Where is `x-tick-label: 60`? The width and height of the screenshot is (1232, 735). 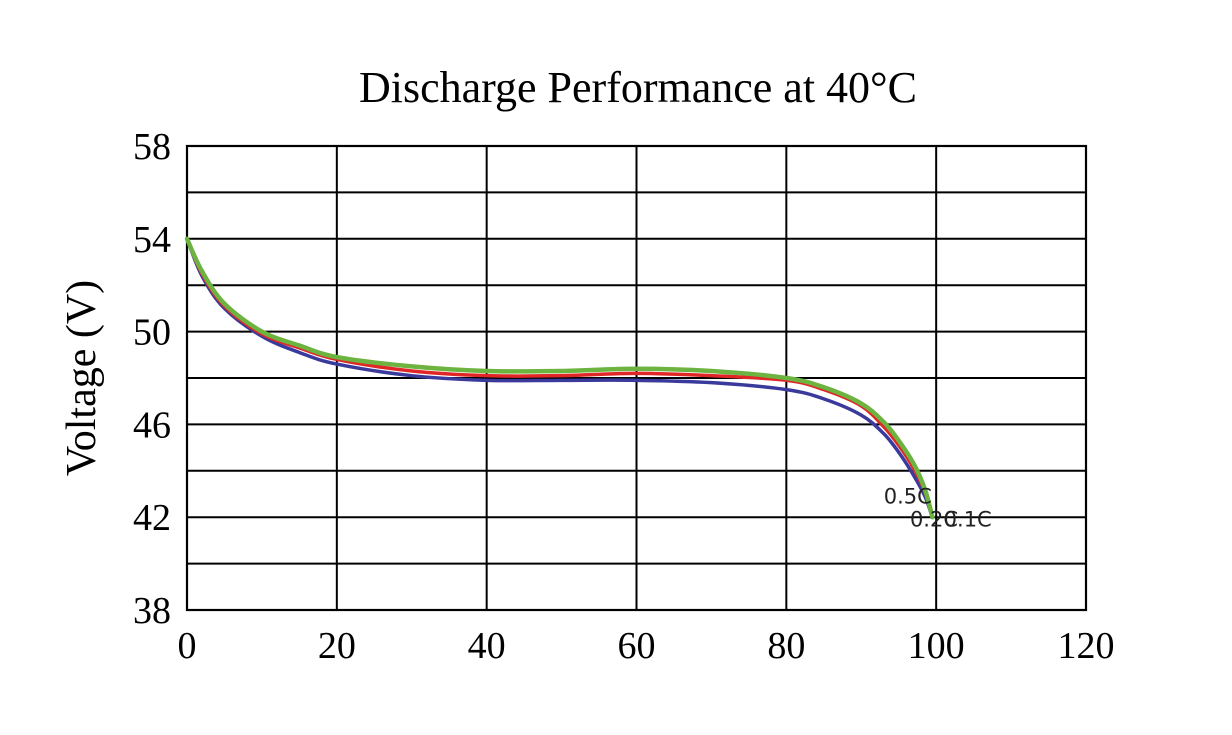 x-tick-label: 60 is located at coordinates (637, 646).